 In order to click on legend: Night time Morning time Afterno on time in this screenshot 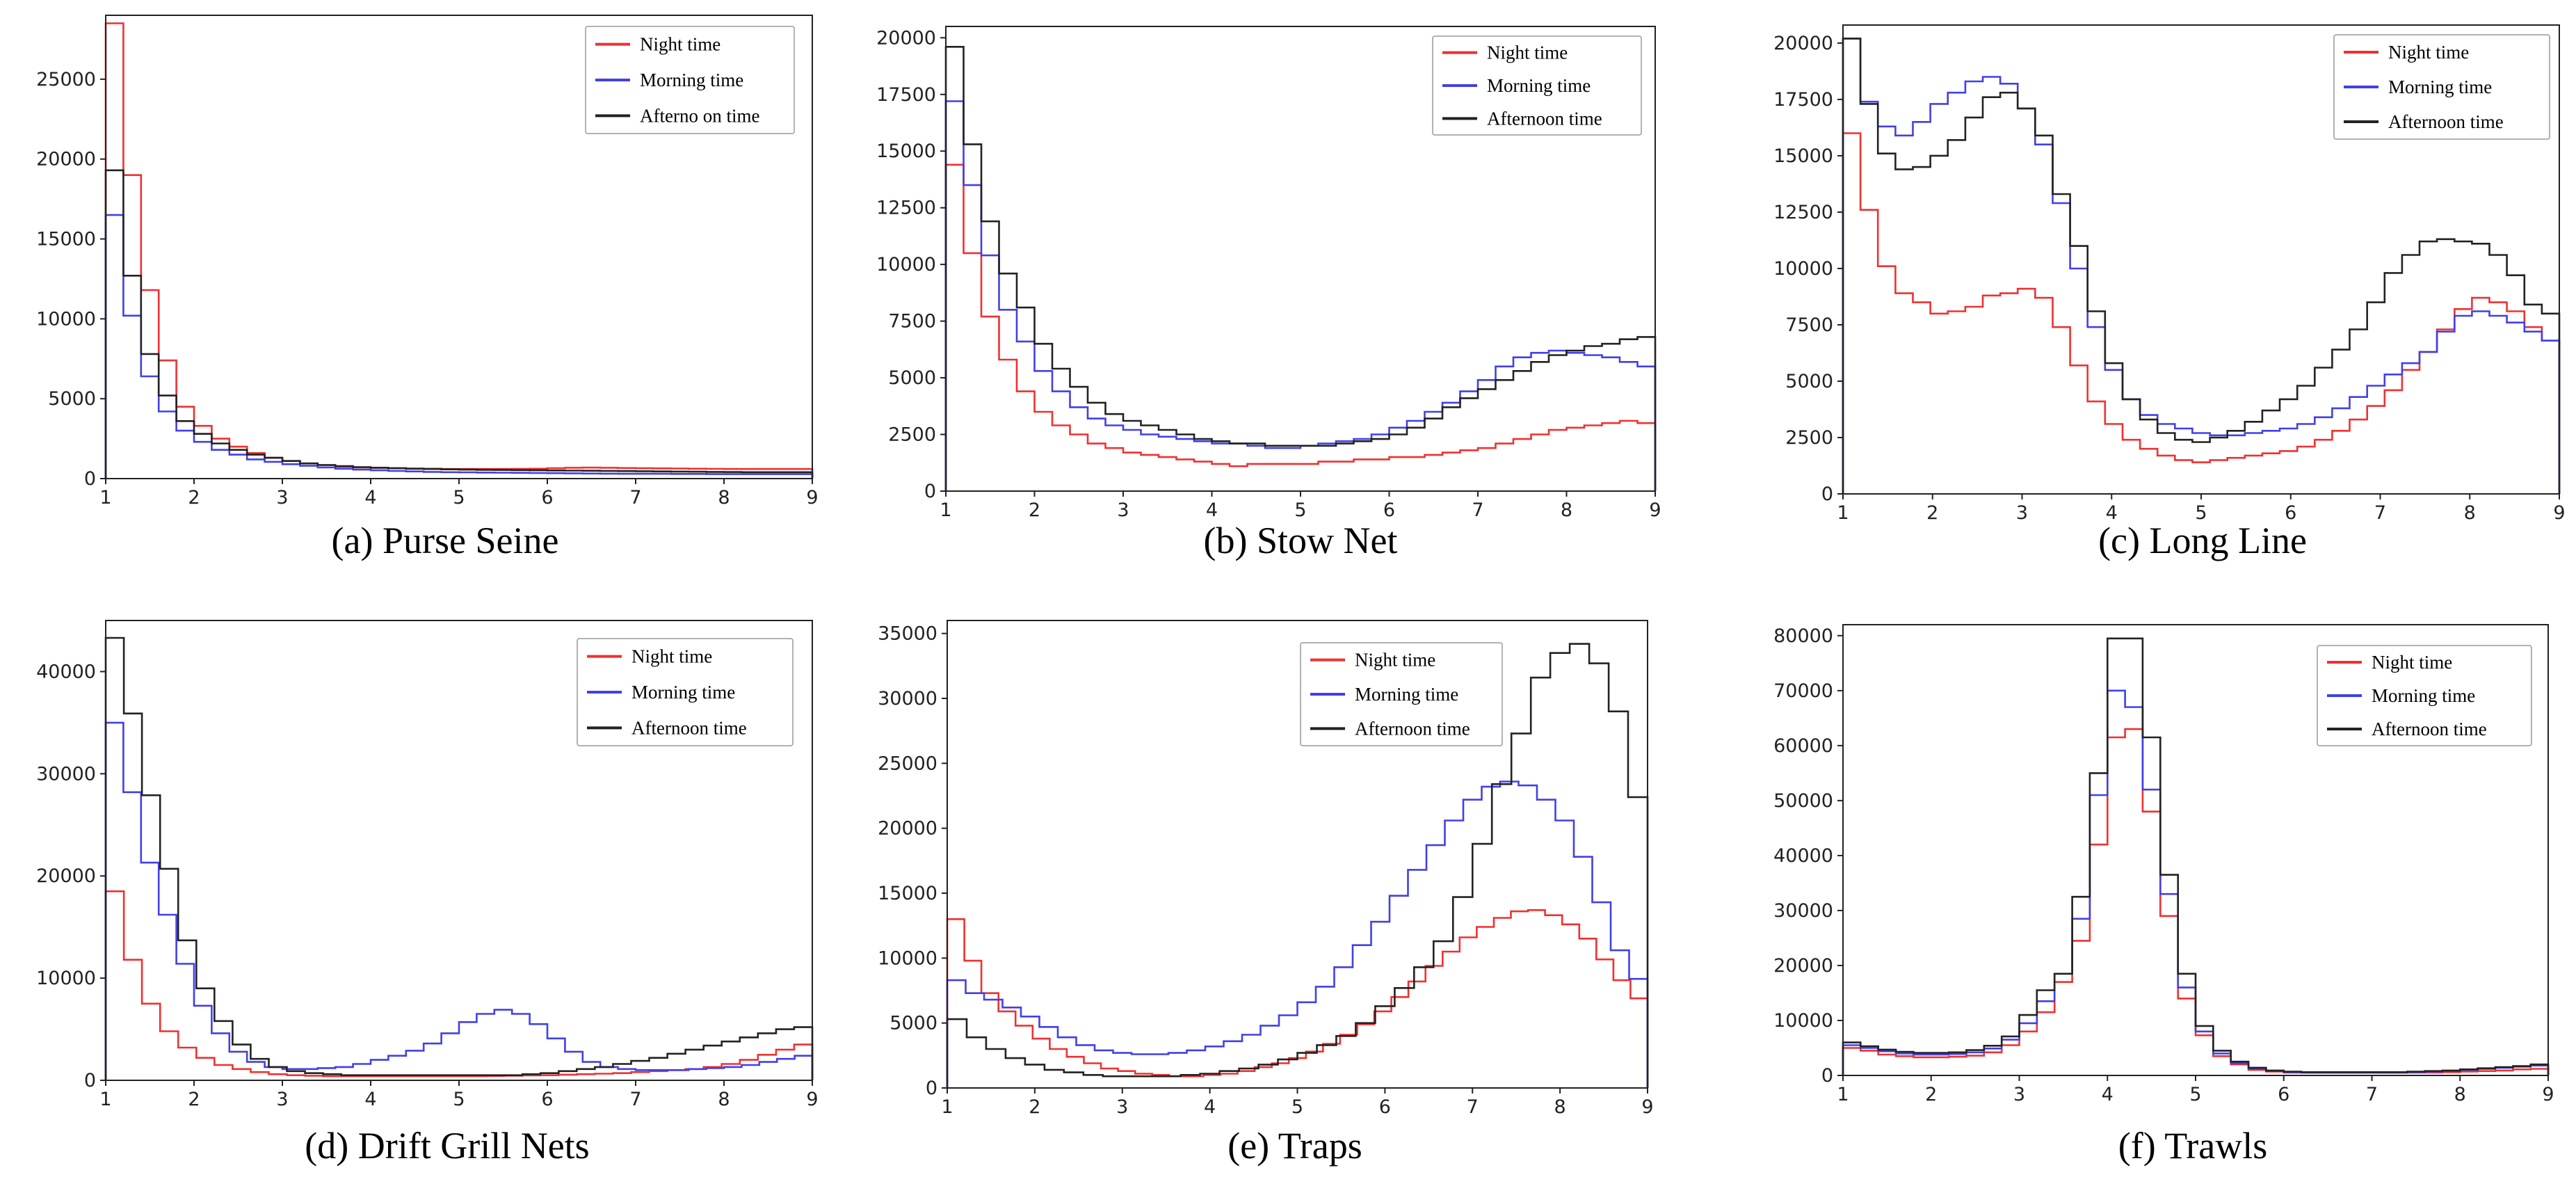, I will do `click(690, 80)`.